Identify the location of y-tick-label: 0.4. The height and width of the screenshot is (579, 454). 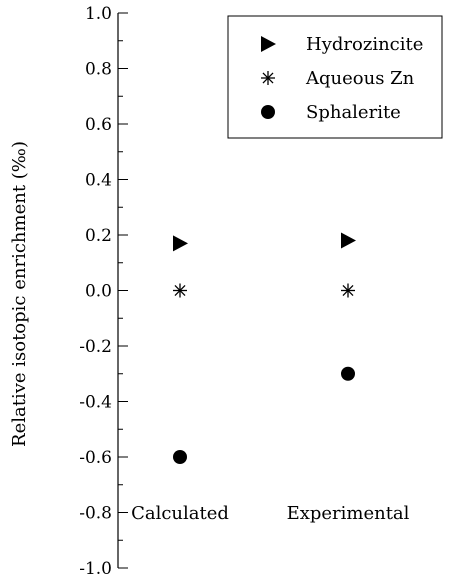
(98, 181).